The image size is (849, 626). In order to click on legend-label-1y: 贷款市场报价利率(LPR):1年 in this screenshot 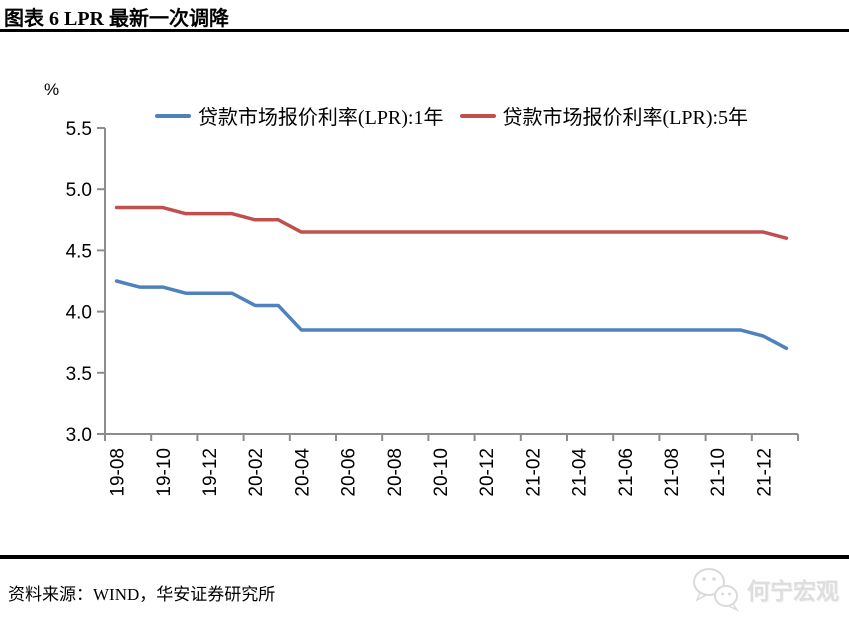, I will do `click(320, 118)`.